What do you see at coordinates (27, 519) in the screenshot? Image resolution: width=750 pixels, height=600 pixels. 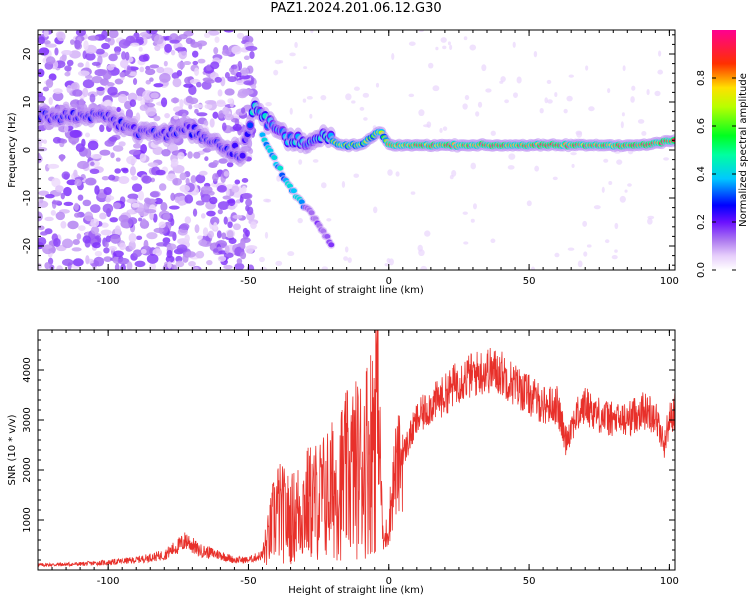 I see `y-tick-label: 1000` at bounding box center [27, 519].